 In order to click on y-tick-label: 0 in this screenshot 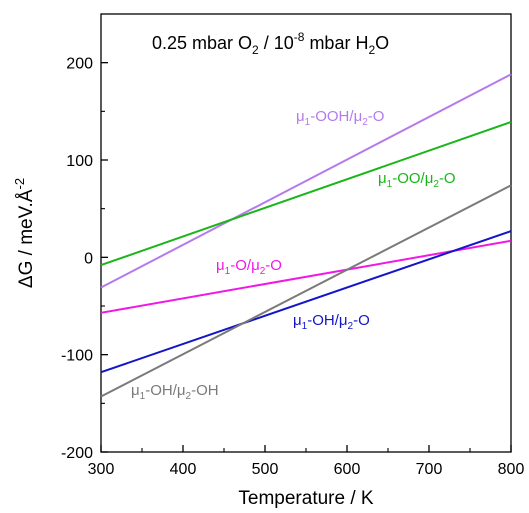, I will do `click(88, 258)`.